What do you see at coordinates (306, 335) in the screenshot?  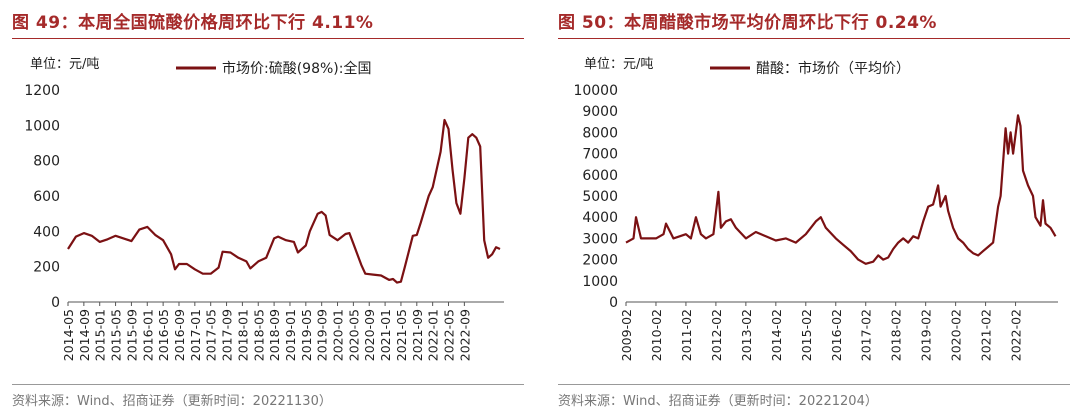 I see `x-tick-label: 2019-05` at bounding box center [306, 335].